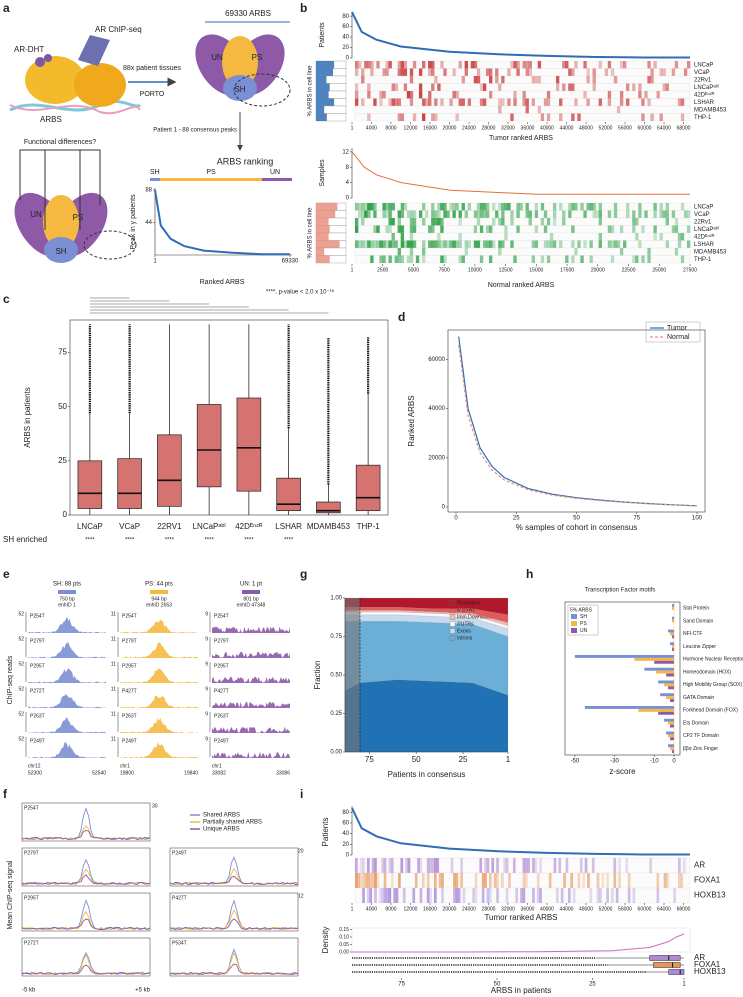 This screenshot has width=743, height=997. Describe the element at coordinates (320, 252) in the screenshot. I see `side-bar` at that location.